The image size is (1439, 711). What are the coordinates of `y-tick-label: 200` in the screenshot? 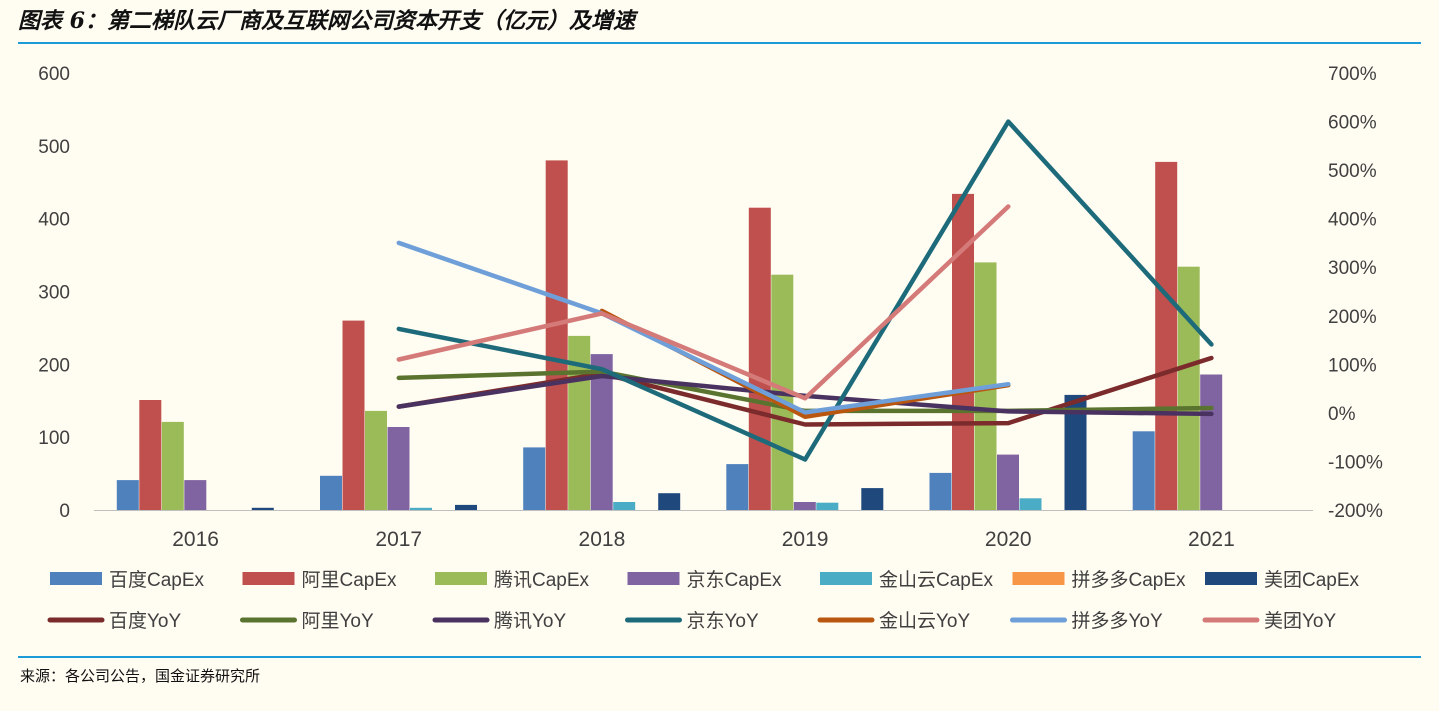 It's located at (54, 365).